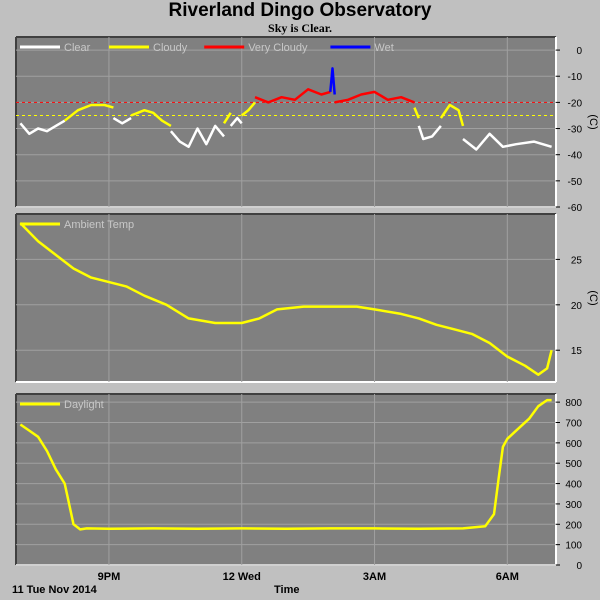 Image resolution: width=600 pixels, height=600 pixels. Describe the element at coordinates (374, 577) in the screenshot. I see `x-tick-label: 3AM` at that location.